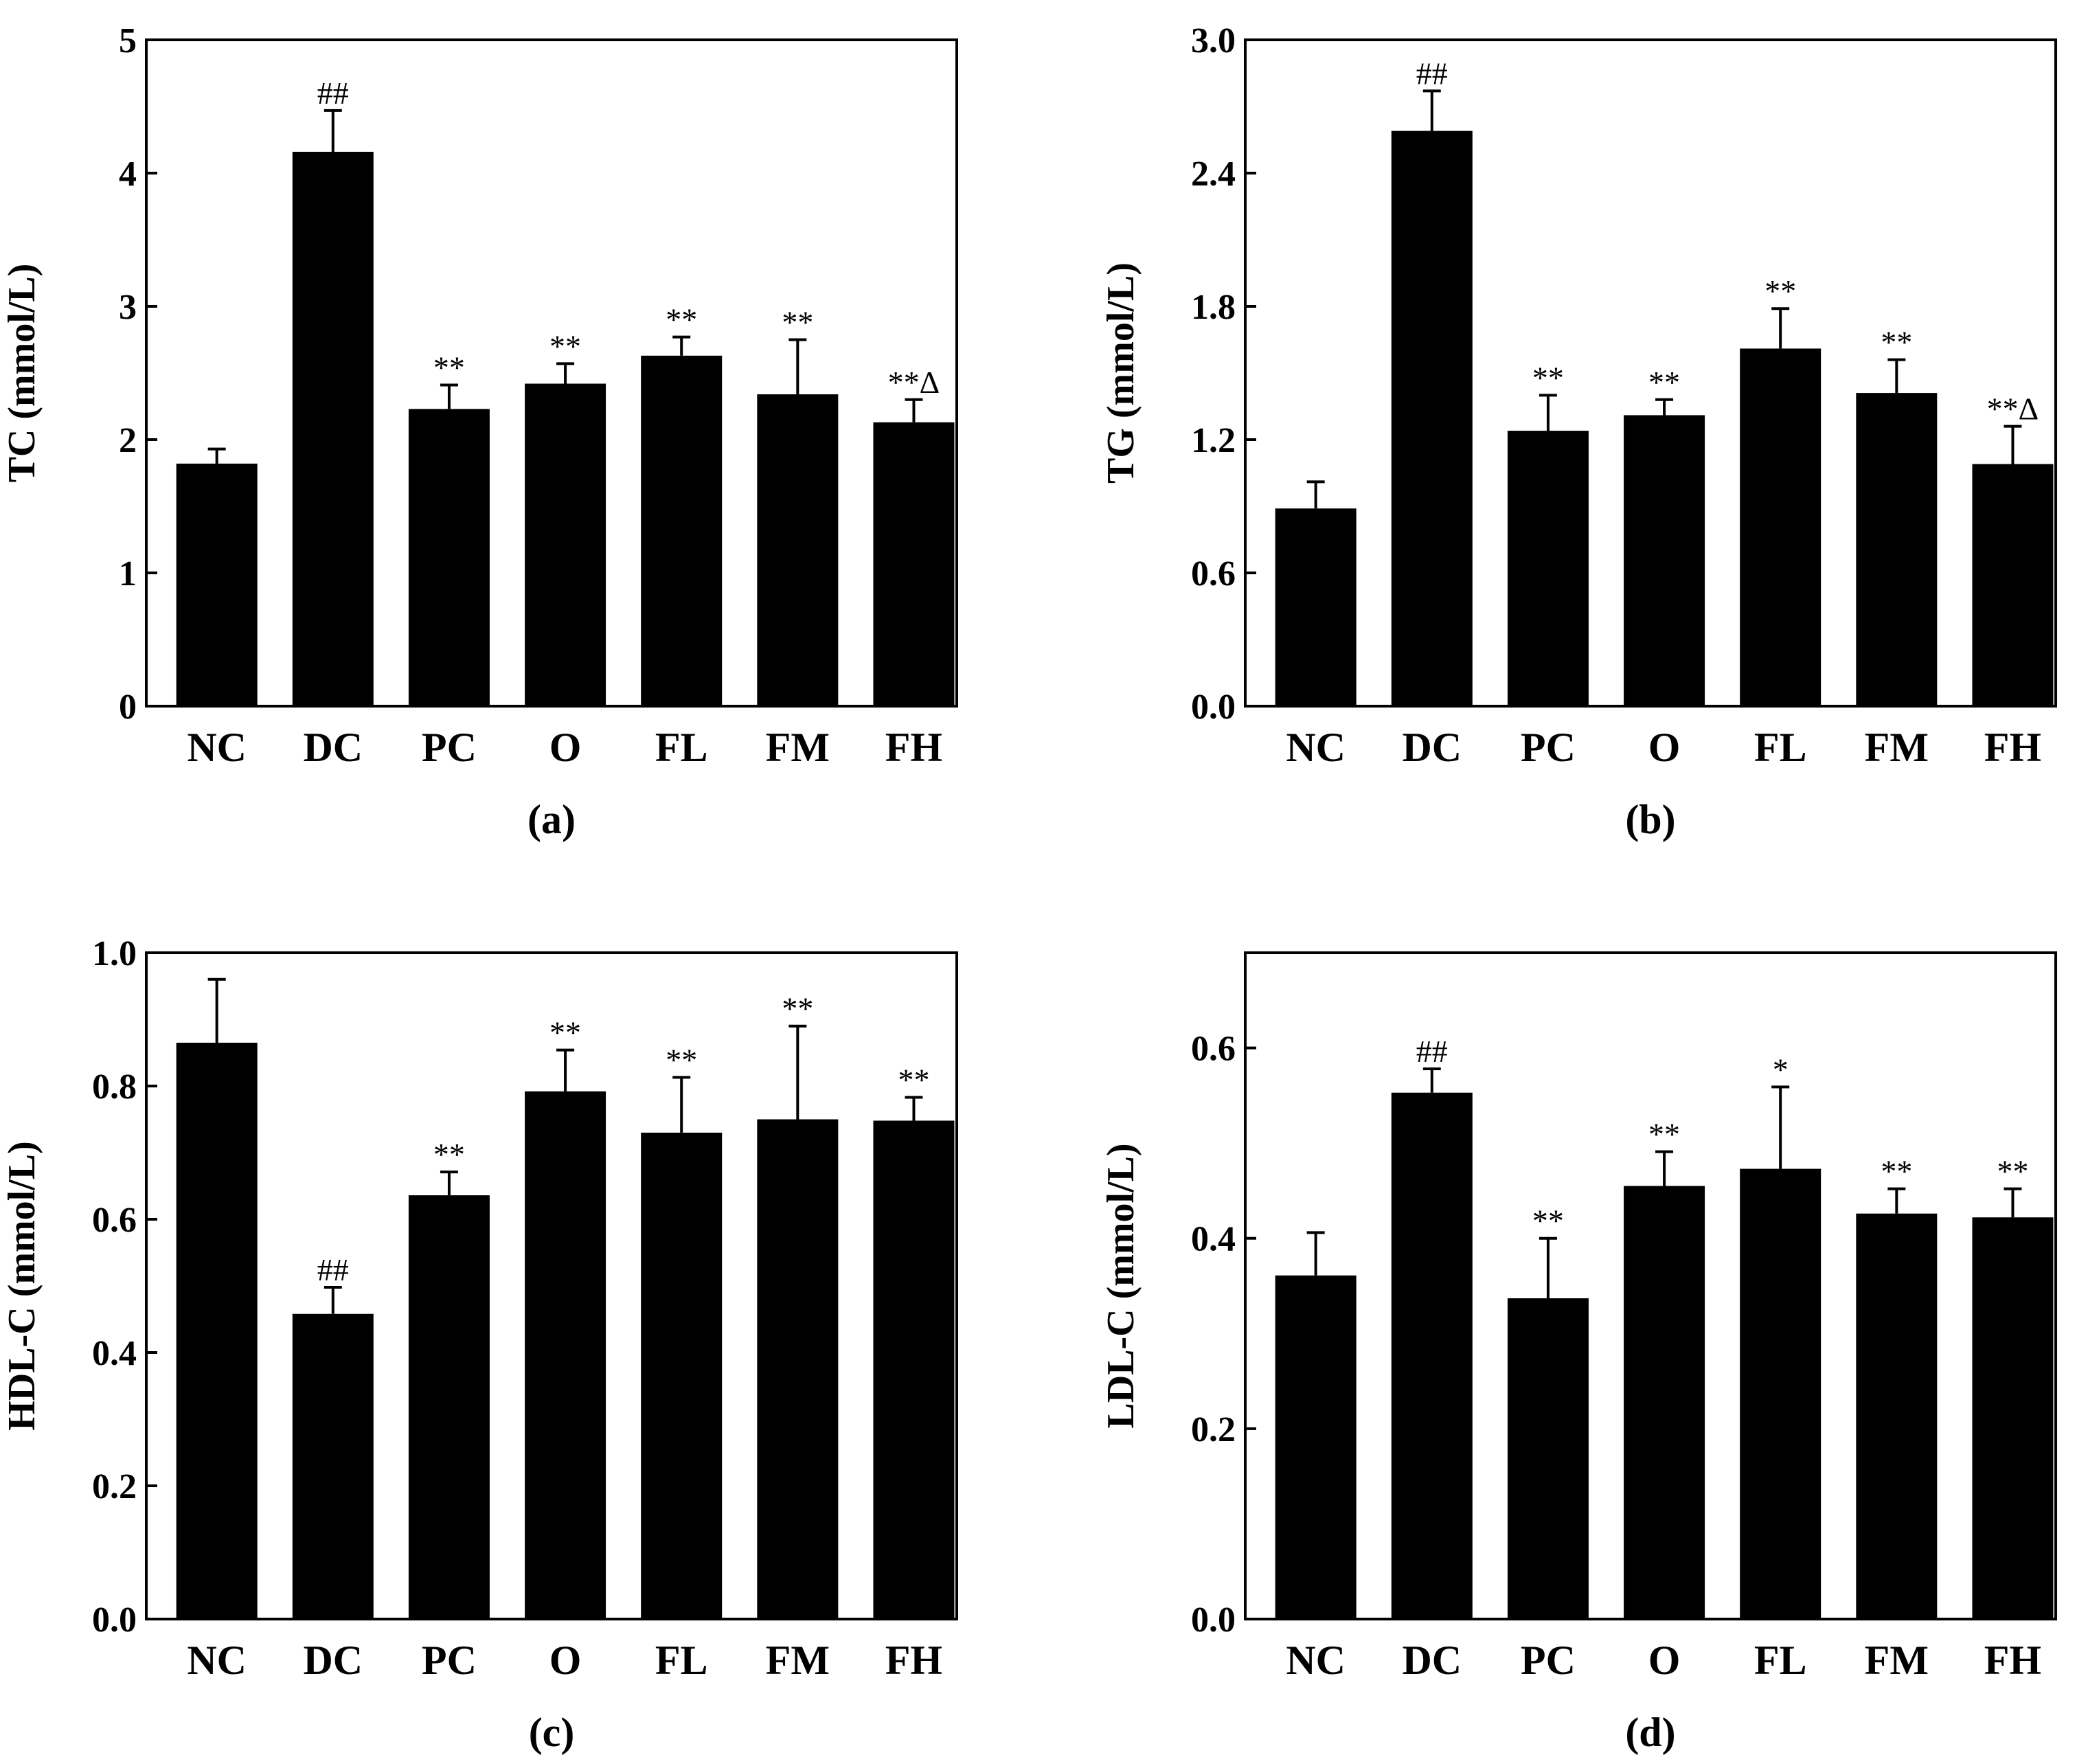 Image resolution: width=2088 pixels, height=1764 pixels. I want to click on y-tick-label: 5, so click(128, 40).